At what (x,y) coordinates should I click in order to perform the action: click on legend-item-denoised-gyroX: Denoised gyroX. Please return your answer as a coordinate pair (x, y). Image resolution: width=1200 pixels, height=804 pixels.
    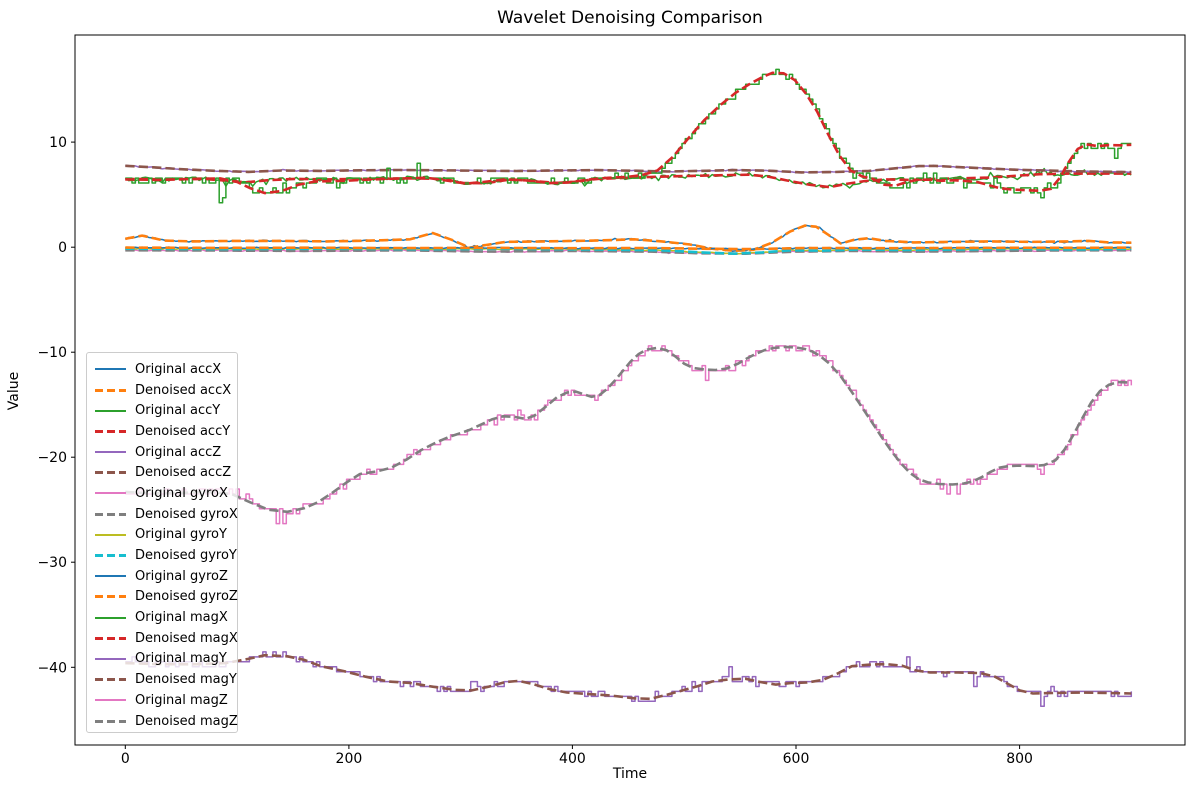
    Looking at the image, I should click on (166, 514).